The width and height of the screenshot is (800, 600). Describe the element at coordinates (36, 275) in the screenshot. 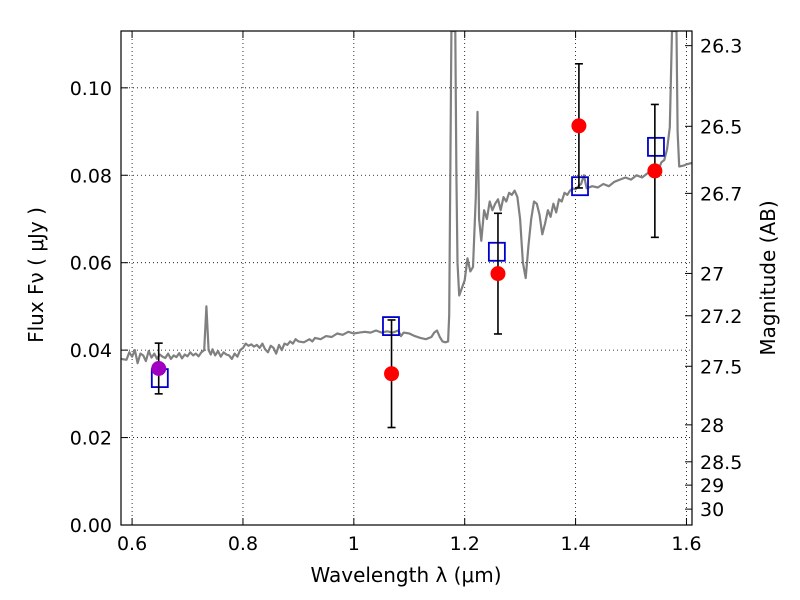

I see `y-axis-label: Flux Fν ( μJy )` at that location.